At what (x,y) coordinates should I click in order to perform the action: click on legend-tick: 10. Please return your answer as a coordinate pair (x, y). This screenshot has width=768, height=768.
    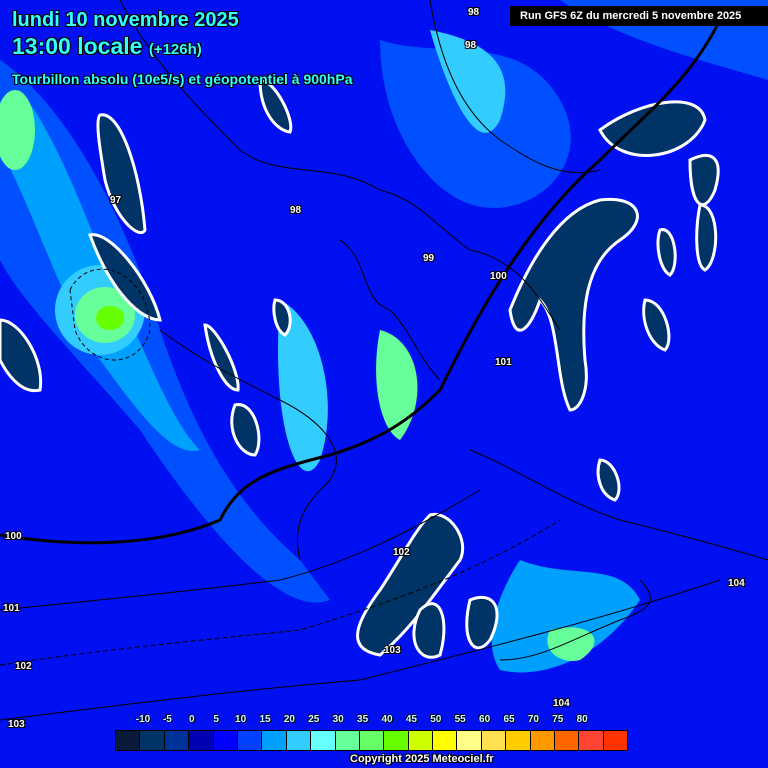
    Looking at the image, I should click on (241, 719).